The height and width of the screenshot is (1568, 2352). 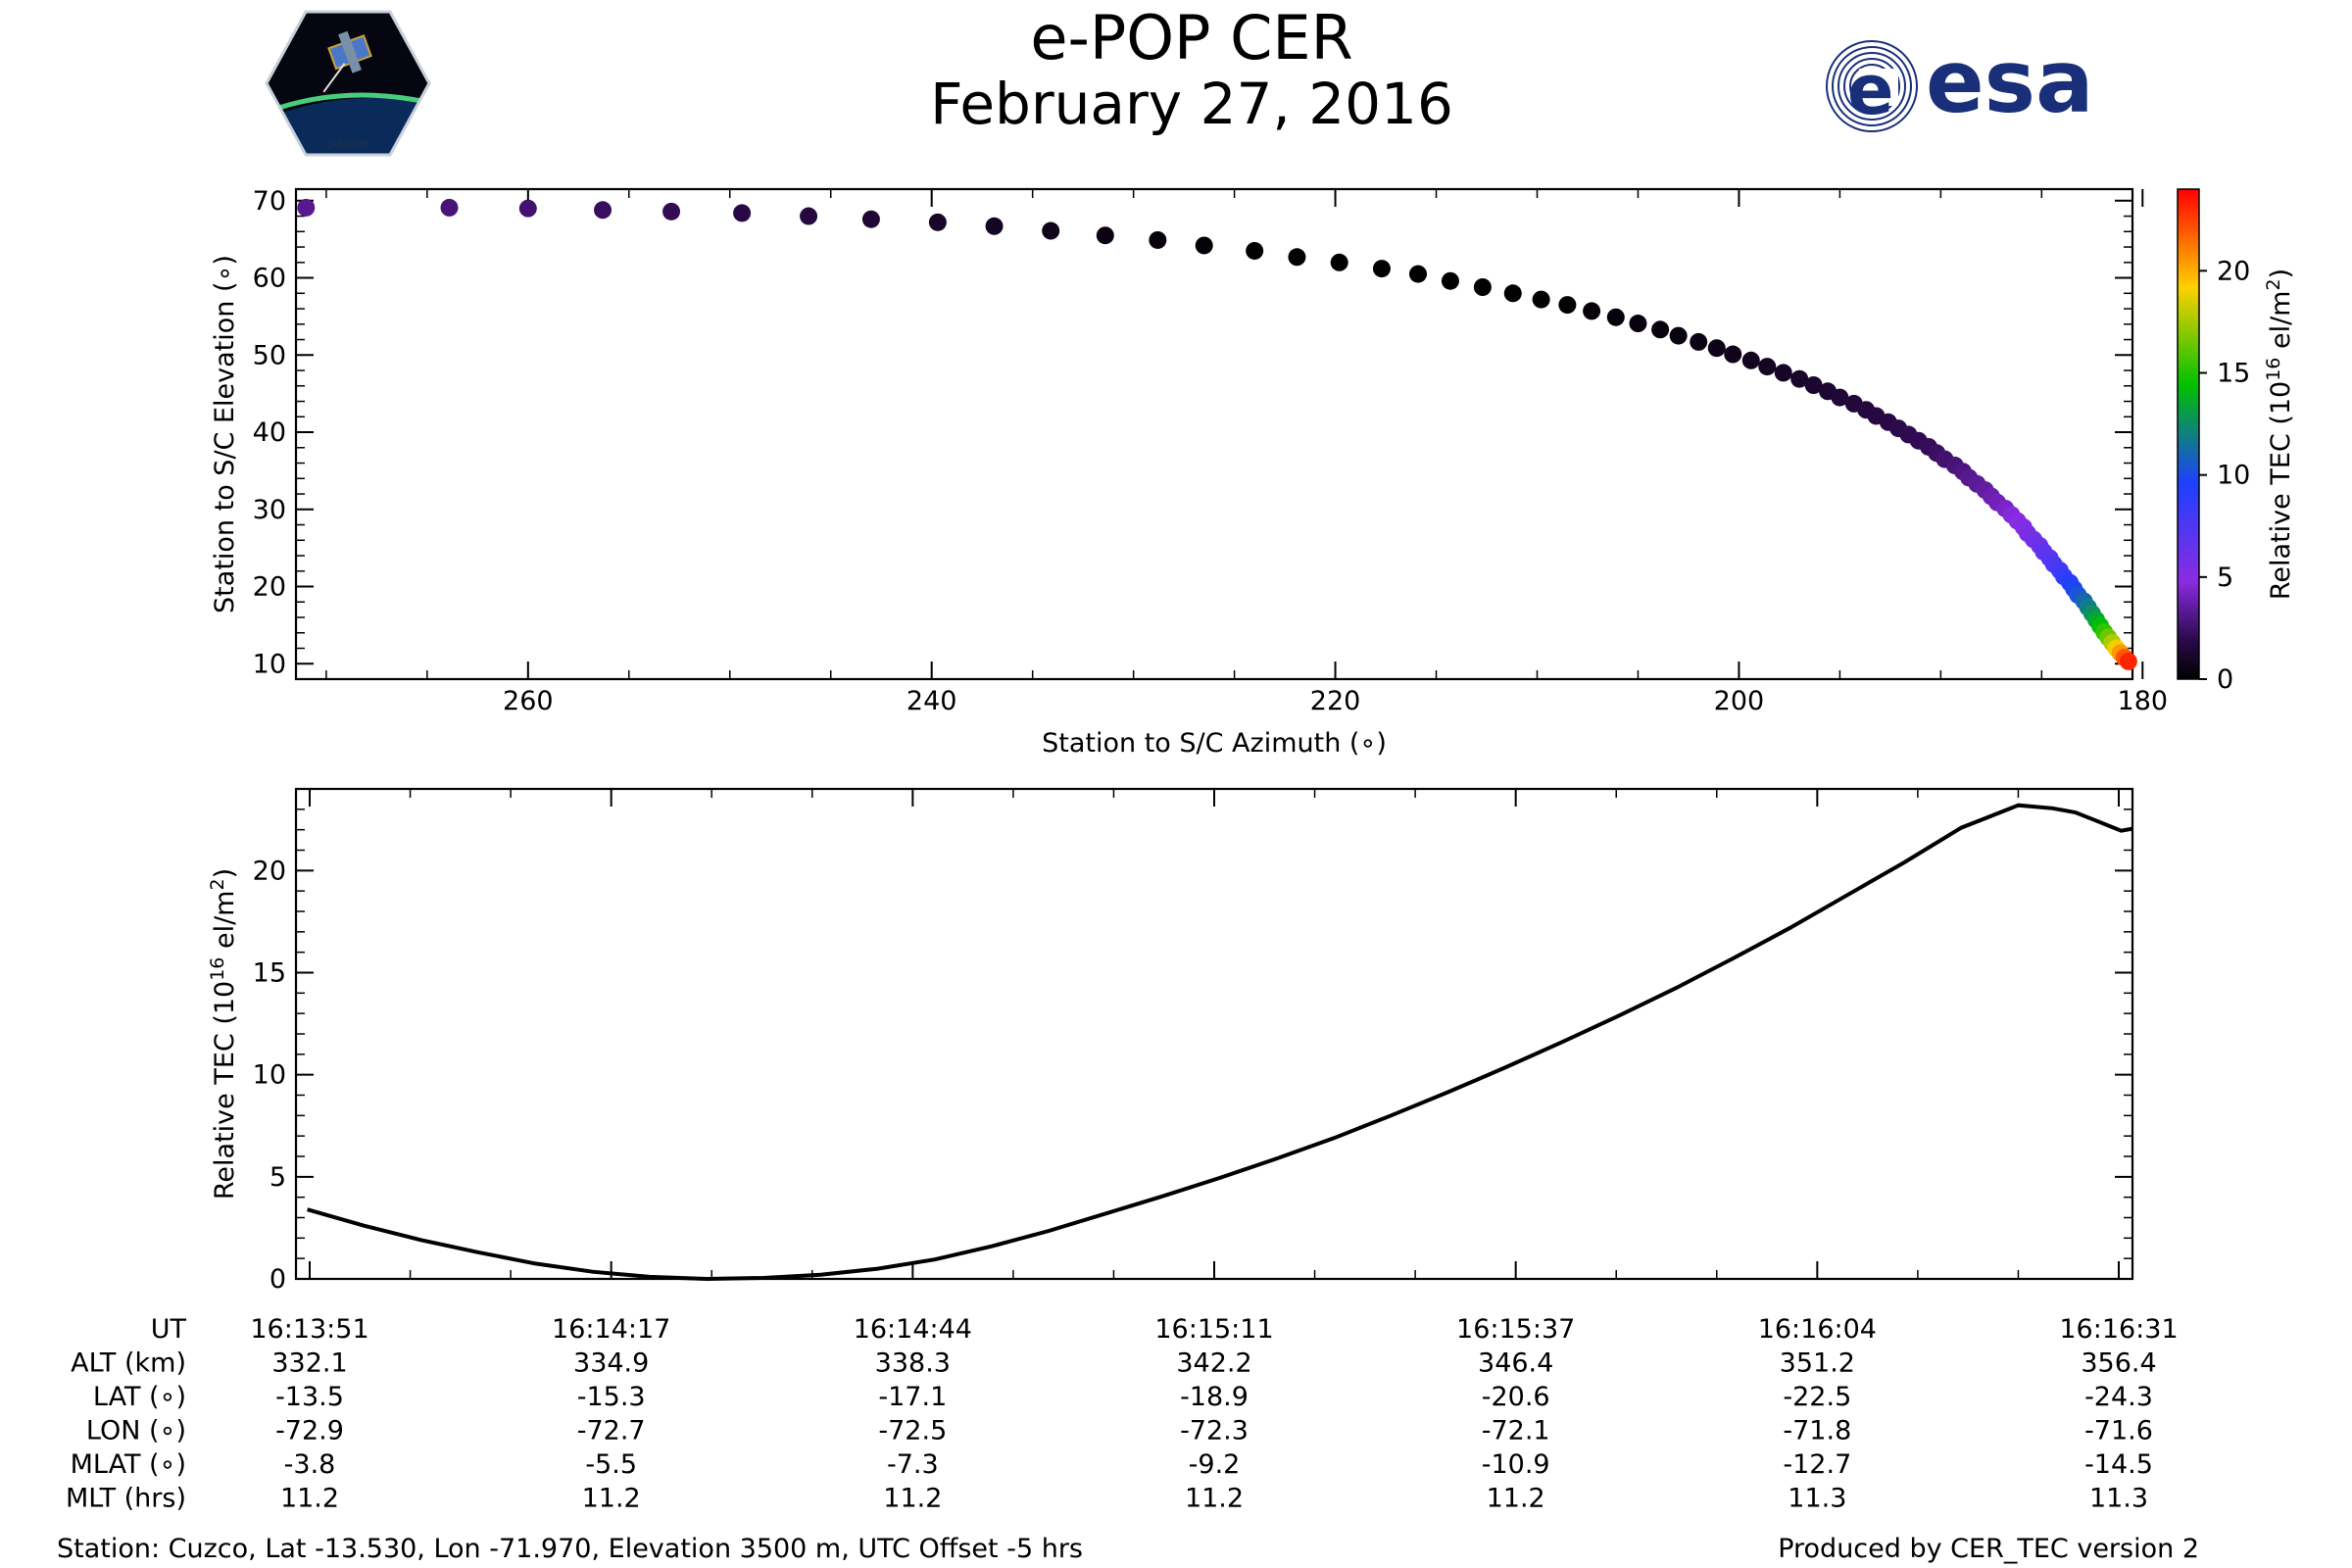 What do you see at coordinates (2225, 578) in the screenshot?
I see `colorbar-tick-label: 5` at bounding box center [2225, 578].